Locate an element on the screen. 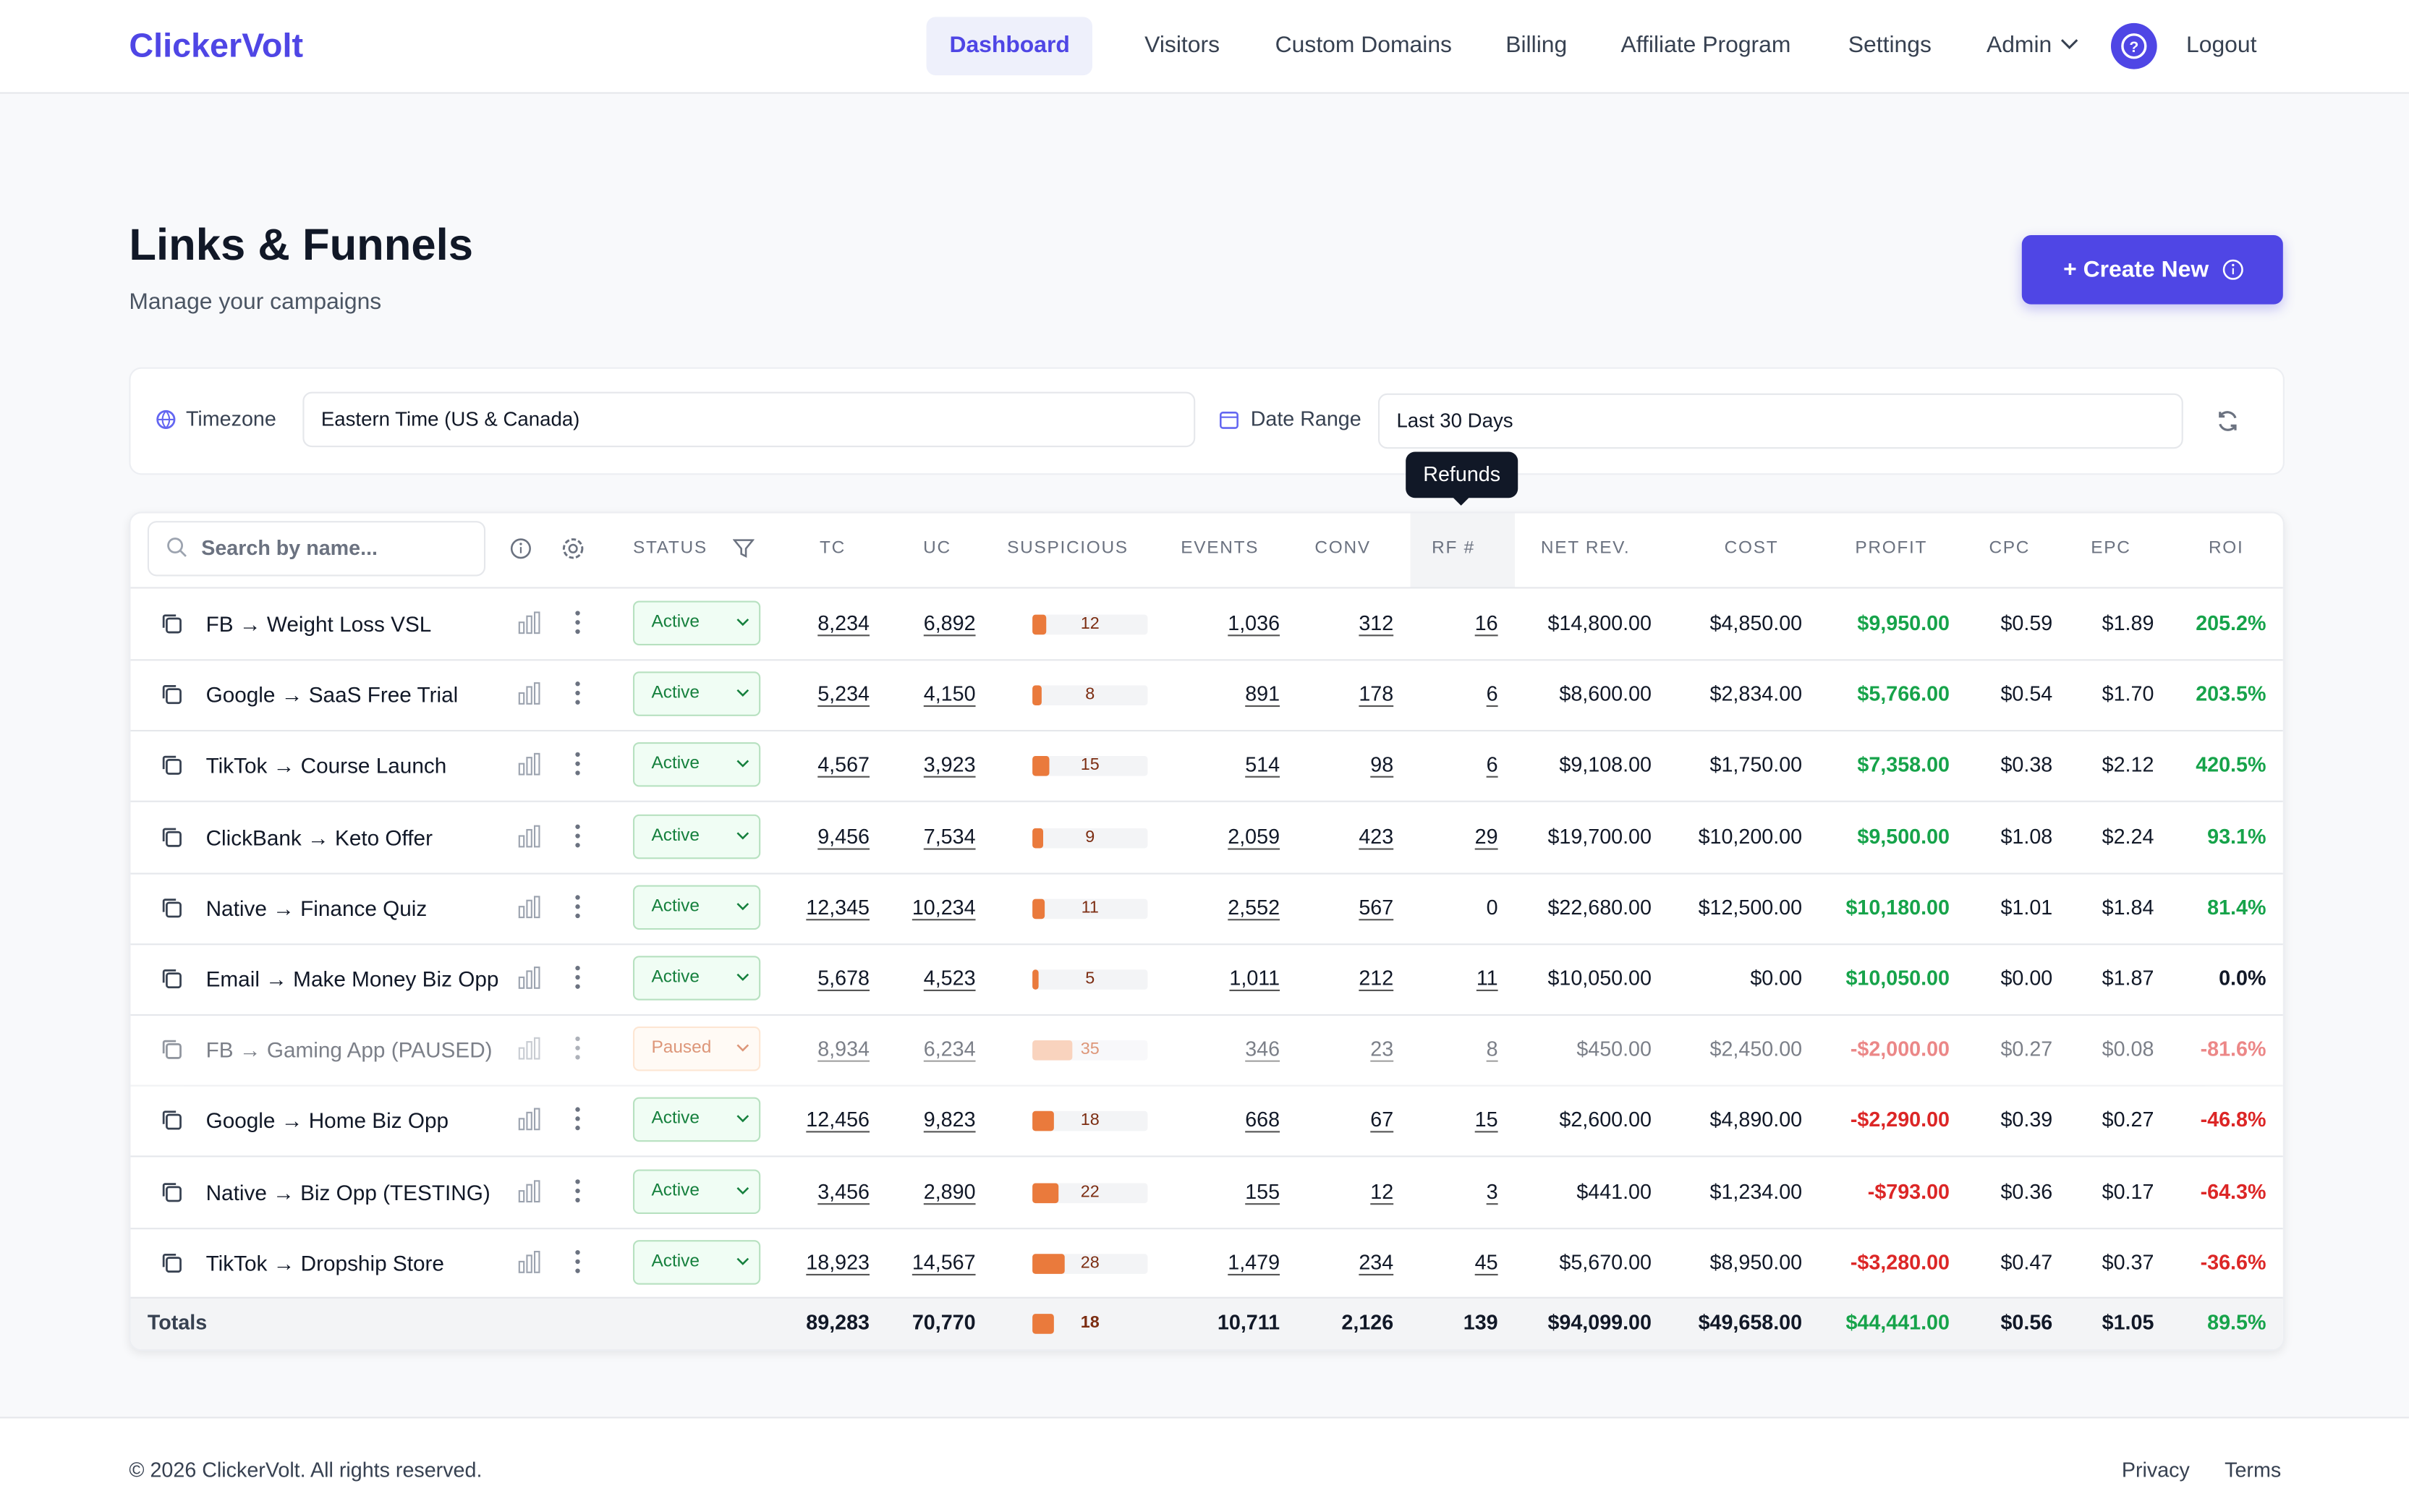 The image size is (2409, 1512). nav-item: Affiliate Program is located at coordinates (1705, 45).